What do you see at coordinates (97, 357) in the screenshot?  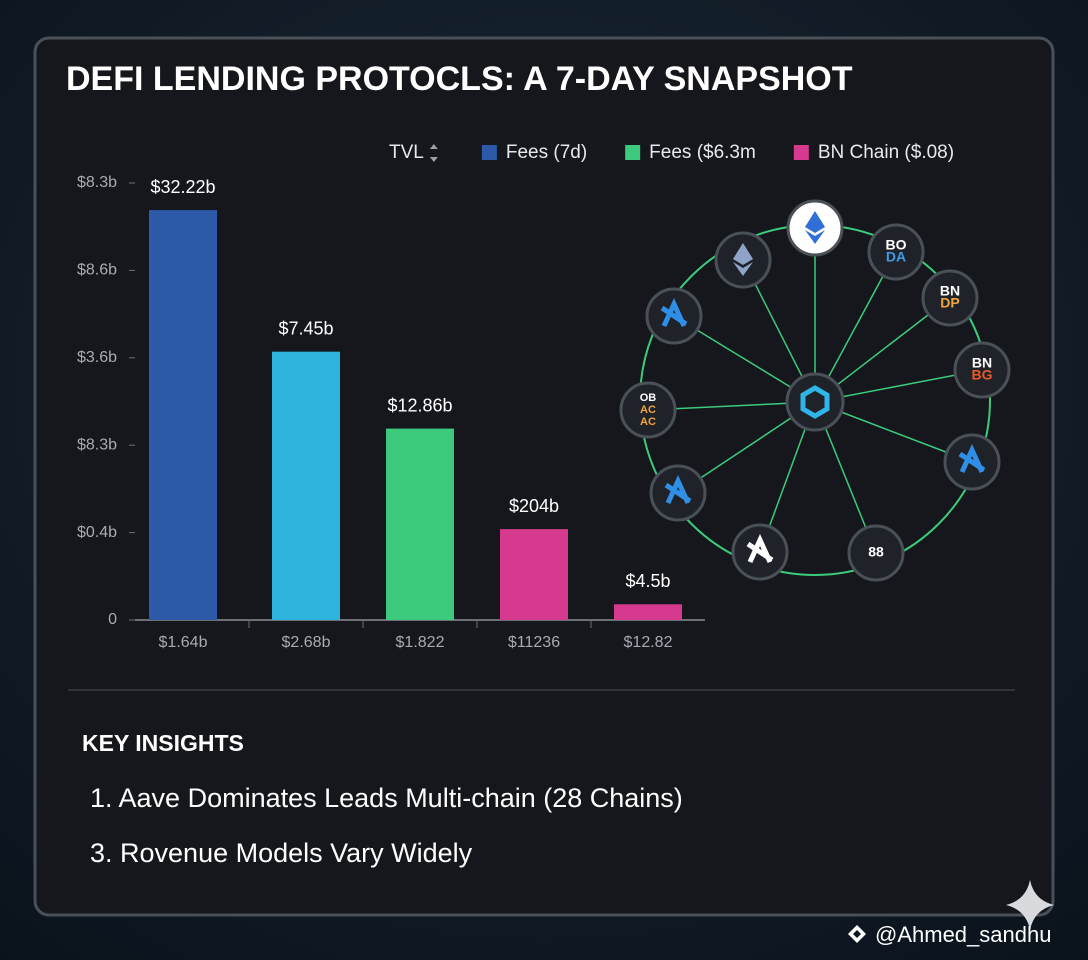 I see `y-tick-label: $3.6b` at bounding box center [97, 357].